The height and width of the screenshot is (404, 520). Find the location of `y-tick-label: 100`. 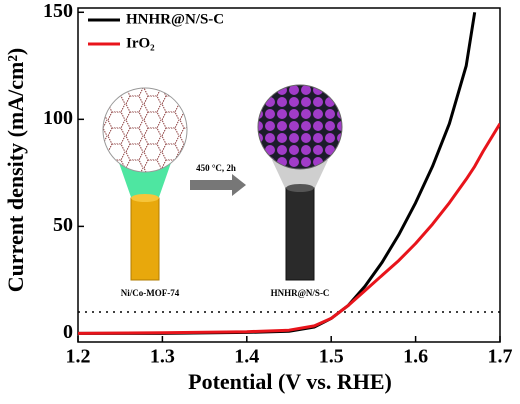

y-tick-label: 100 is located at coordinates (58, 118).